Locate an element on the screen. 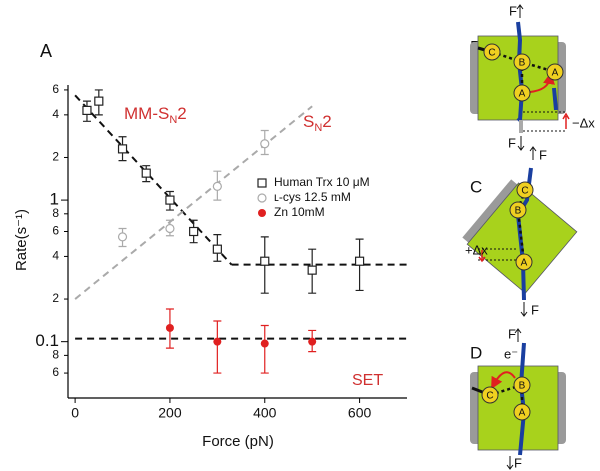  annotation: MM-SN2 is located at coordinates (155, 114).